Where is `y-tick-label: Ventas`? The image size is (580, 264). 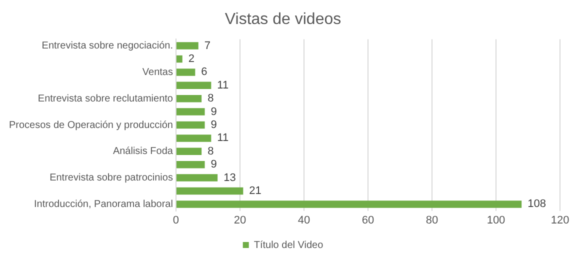 y-tick-label: Ventas is located at coordinates (157, 72).